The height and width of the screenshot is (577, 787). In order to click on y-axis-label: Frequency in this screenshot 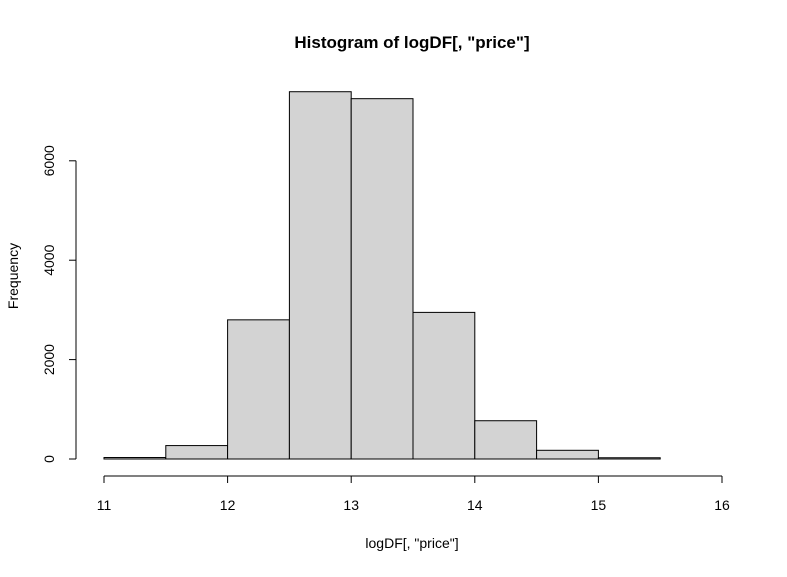, I will do `click(13, 276)`.